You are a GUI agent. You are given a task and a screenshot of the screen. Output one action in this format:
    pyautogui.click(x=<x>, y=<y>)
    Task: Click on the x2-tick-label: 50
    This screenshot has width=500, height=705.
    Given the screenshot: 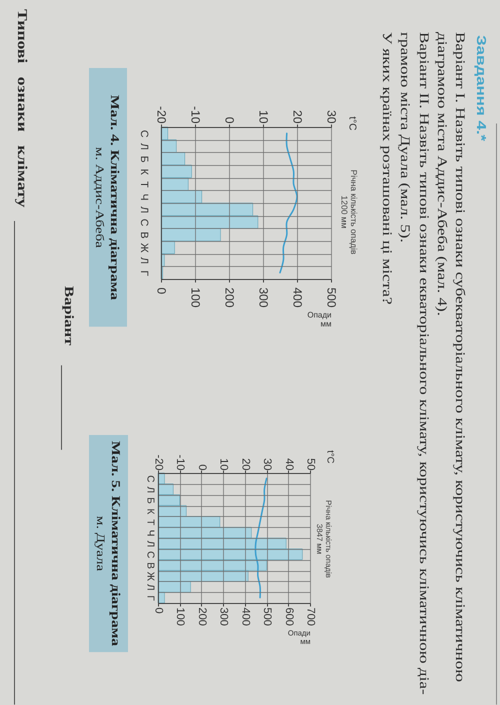 What is the action you would take?
    pyautogui.click(x=310, y=464)
    